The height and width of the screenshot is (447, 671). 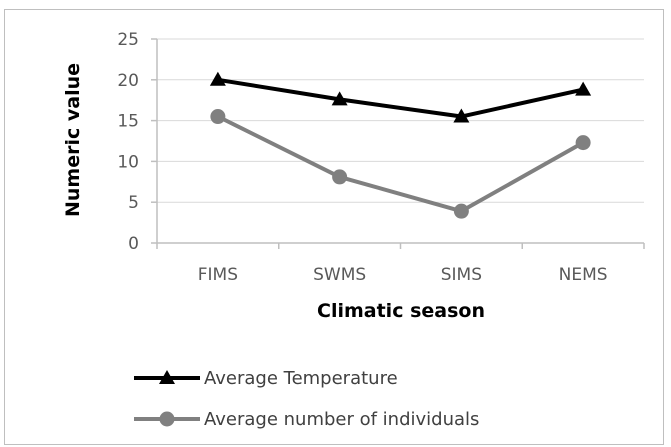 I want to click on legend-item: Average number of individuals, so click(x=306, y=419).